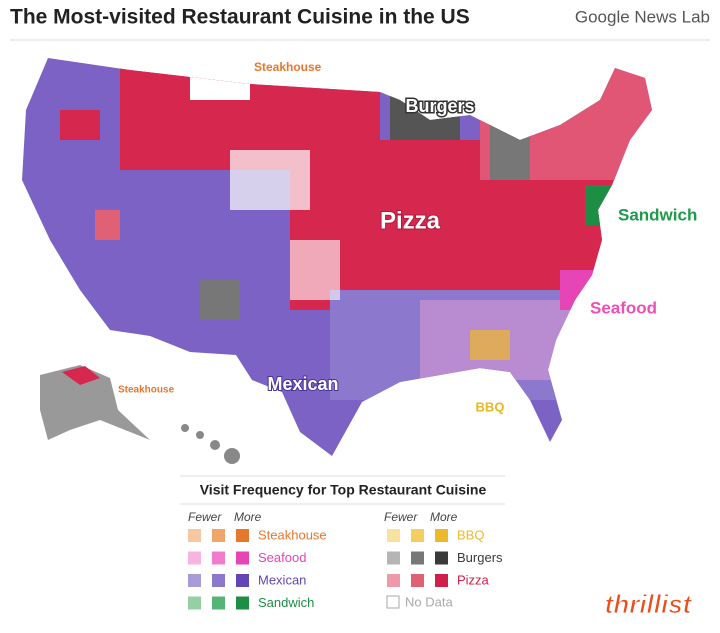 Image resolution: width=720 pixels, height=633 pixels. What do you see at coordinates (95, 402) in the screenshot?
I see `alaska` at bounding box center [95, 402].